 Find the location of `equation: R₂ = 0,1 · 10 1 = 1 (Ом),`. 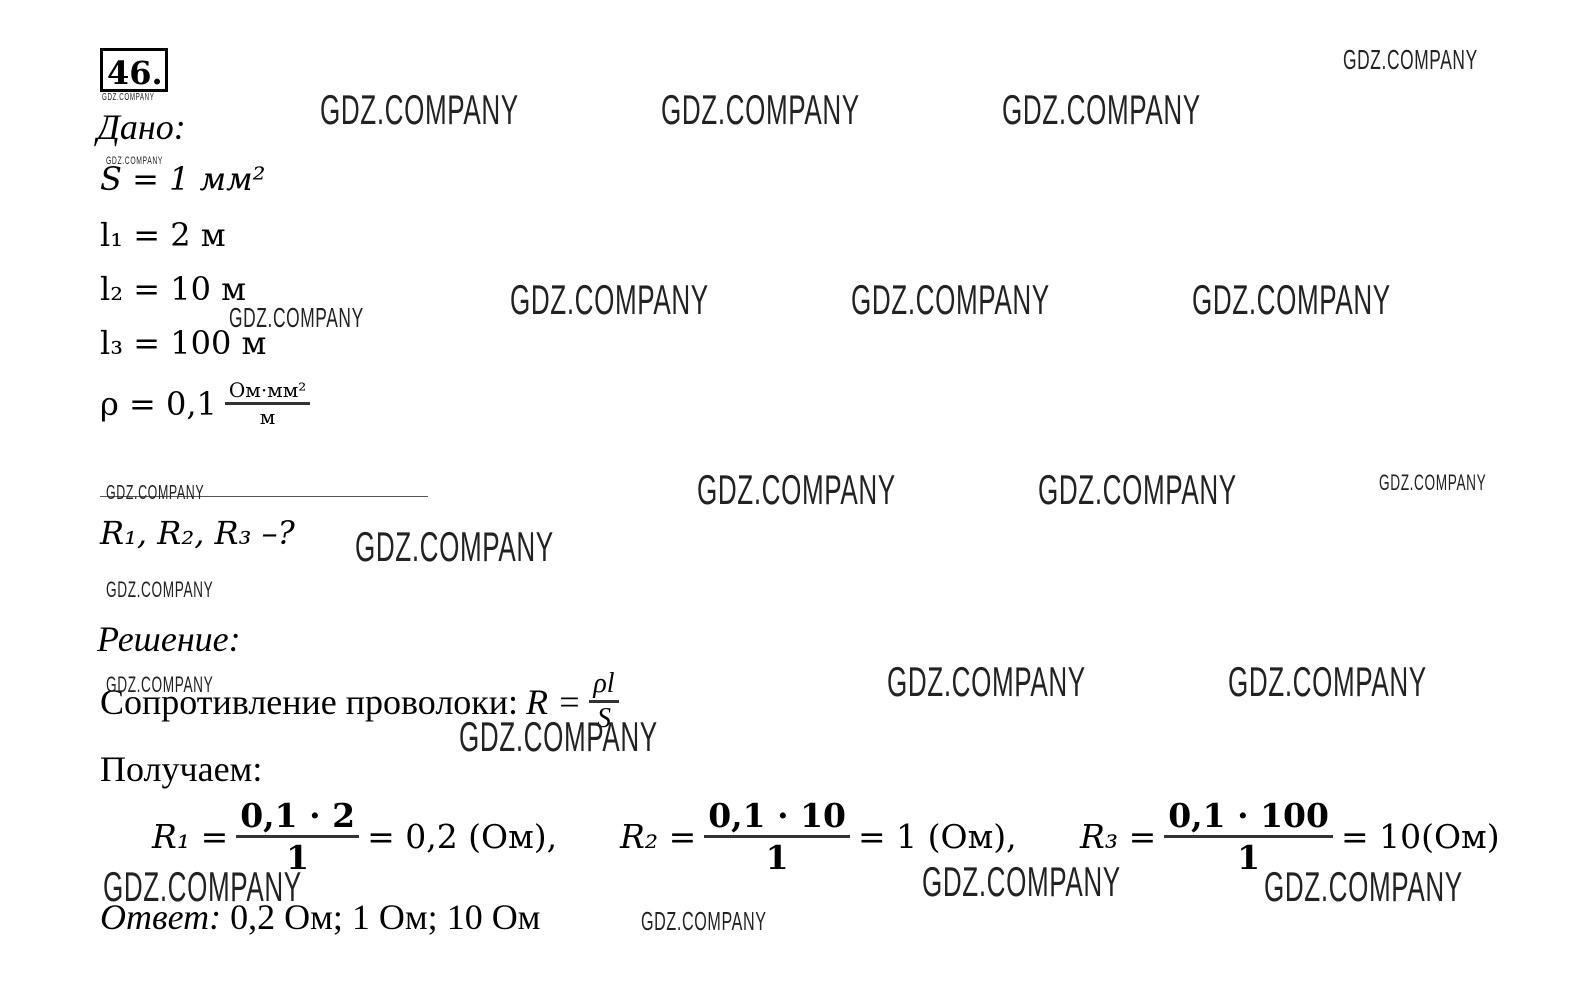

equation: R₂ = 0,1 · 10 1 = 1 (Ом), is located at coordinates (818, 836).